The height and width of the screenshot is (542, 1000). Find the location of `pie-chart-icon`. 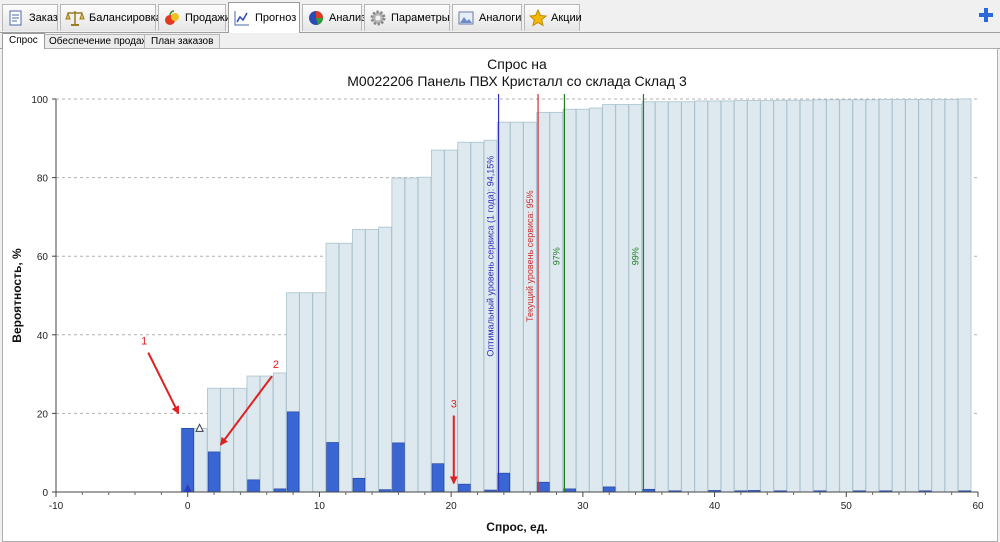

pie-chart-icon is located at coordinates (316, 18).